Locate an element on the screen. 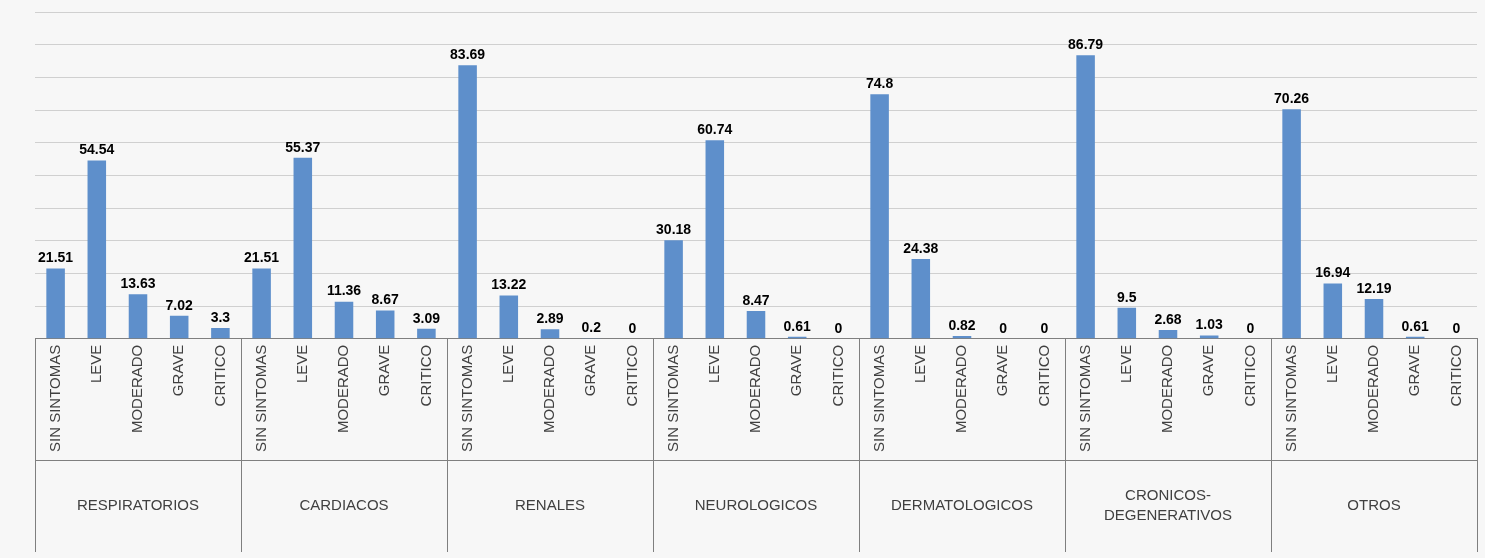  data-label: 16.94 is located at coordinates (1333, 272).